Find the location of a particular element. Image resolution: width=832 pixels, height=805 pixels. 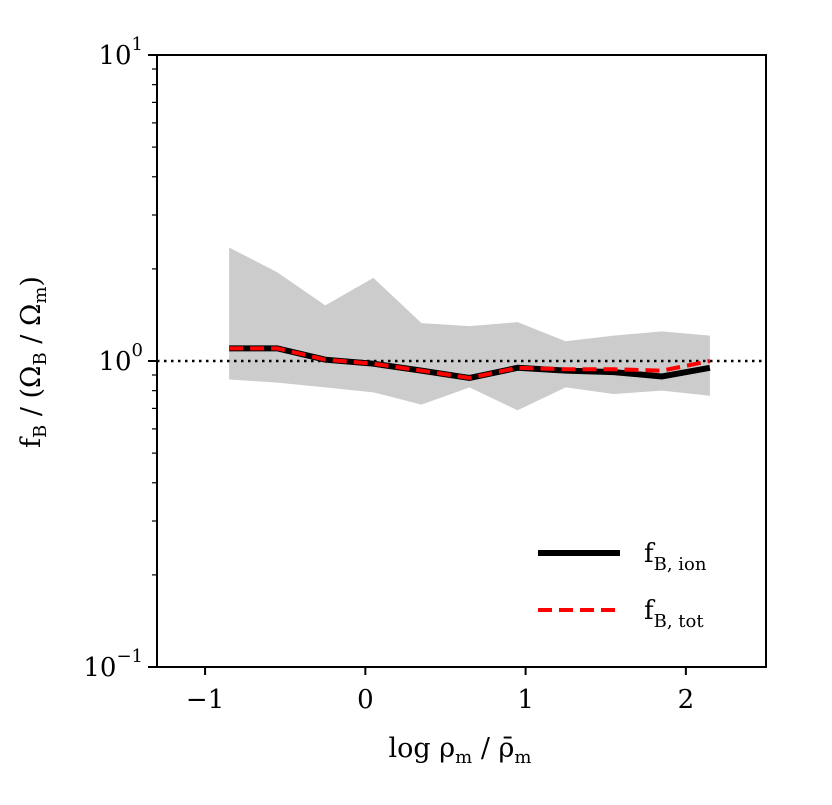

series-line-tot is located at coordinates (470, 363).